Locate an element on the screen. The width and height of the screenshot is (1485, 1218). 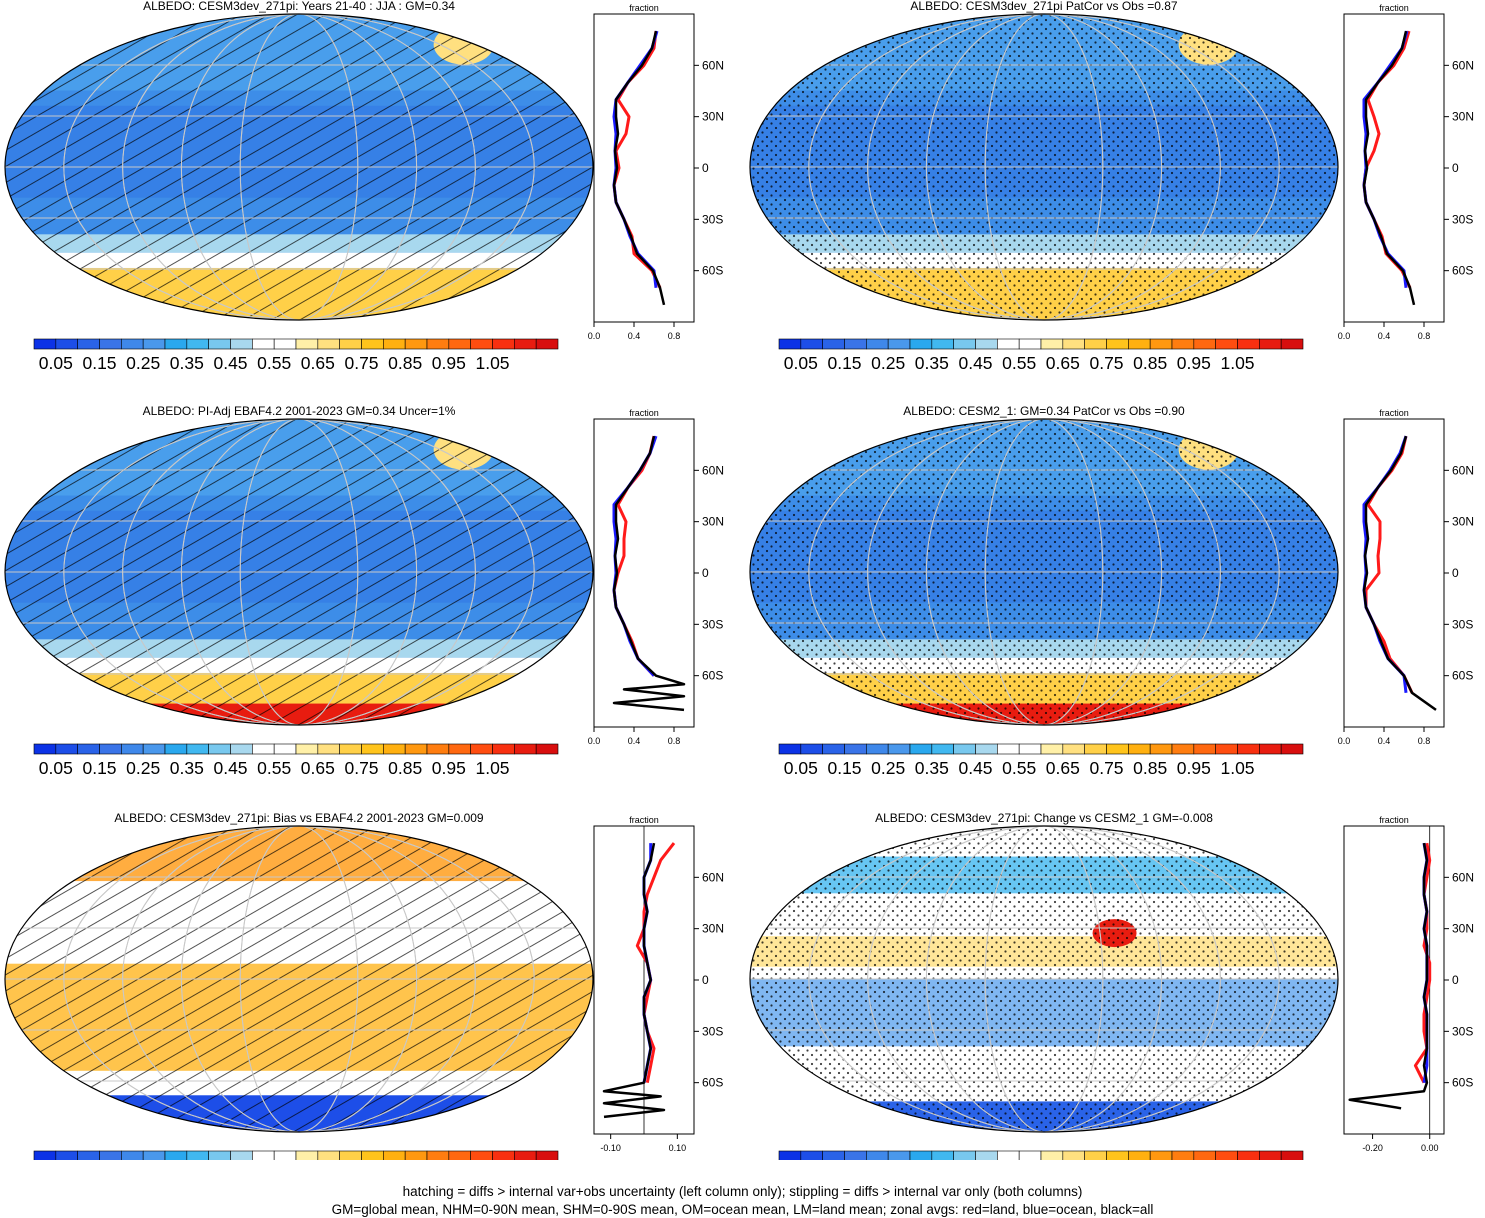
zonal-xtick-label: 0.8 is located at coordinates (1424, 741).